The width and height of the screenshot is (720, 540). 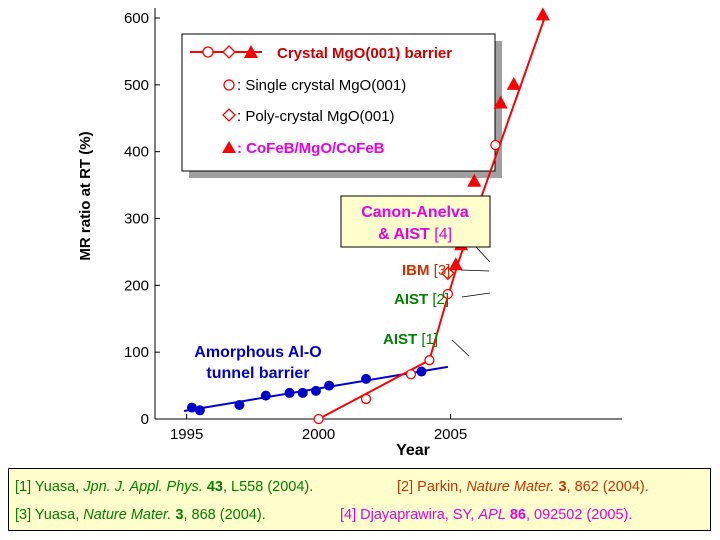 I want to click on aist2-leader, so click(x=476, y=295).